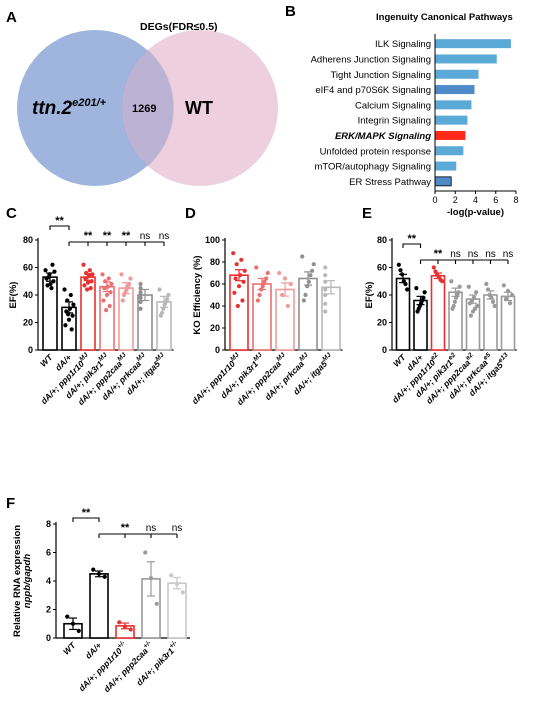 The image size is (535, 719). What do you see at coordinates (147, 108) in the screenshot?
I see `venn-overlap` at bounding box center [147, 108].